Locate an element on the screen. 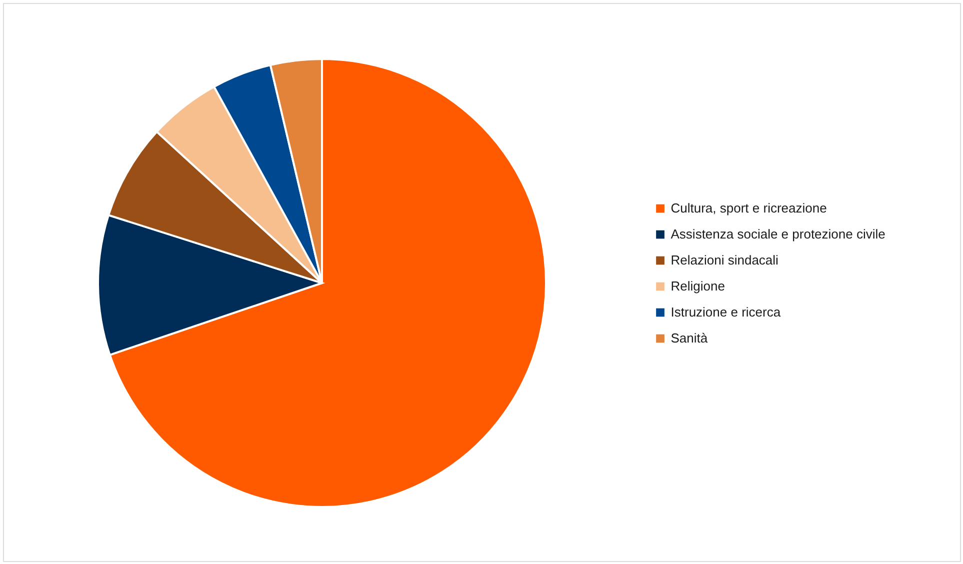 The width and height of the screenshot is (963, 564). legend-label: Assistenza sociale e protezione civile is located at coordinates (778, 234).